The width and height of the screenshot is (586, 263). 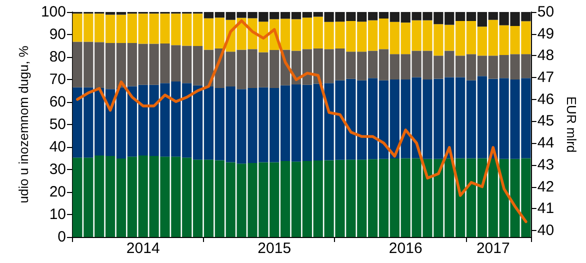 I want to click on y-axis-title: udio u inozemnom dugu, %, so click(x=24, y=124).